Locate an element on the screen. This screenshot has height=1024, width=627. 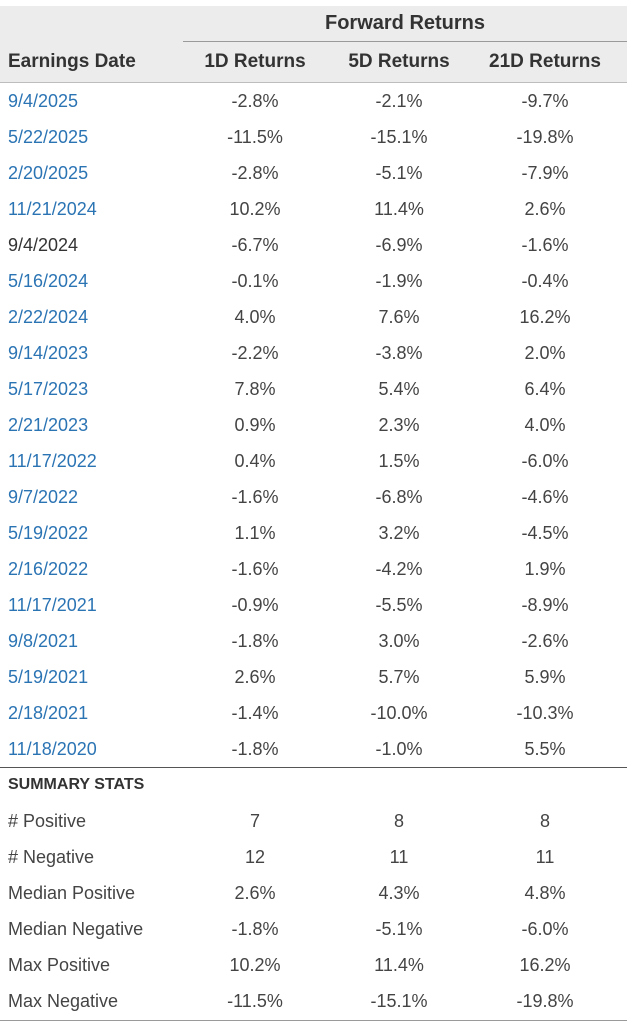
5d-return-cell: -6.8% is located at coordinates (399, 497).